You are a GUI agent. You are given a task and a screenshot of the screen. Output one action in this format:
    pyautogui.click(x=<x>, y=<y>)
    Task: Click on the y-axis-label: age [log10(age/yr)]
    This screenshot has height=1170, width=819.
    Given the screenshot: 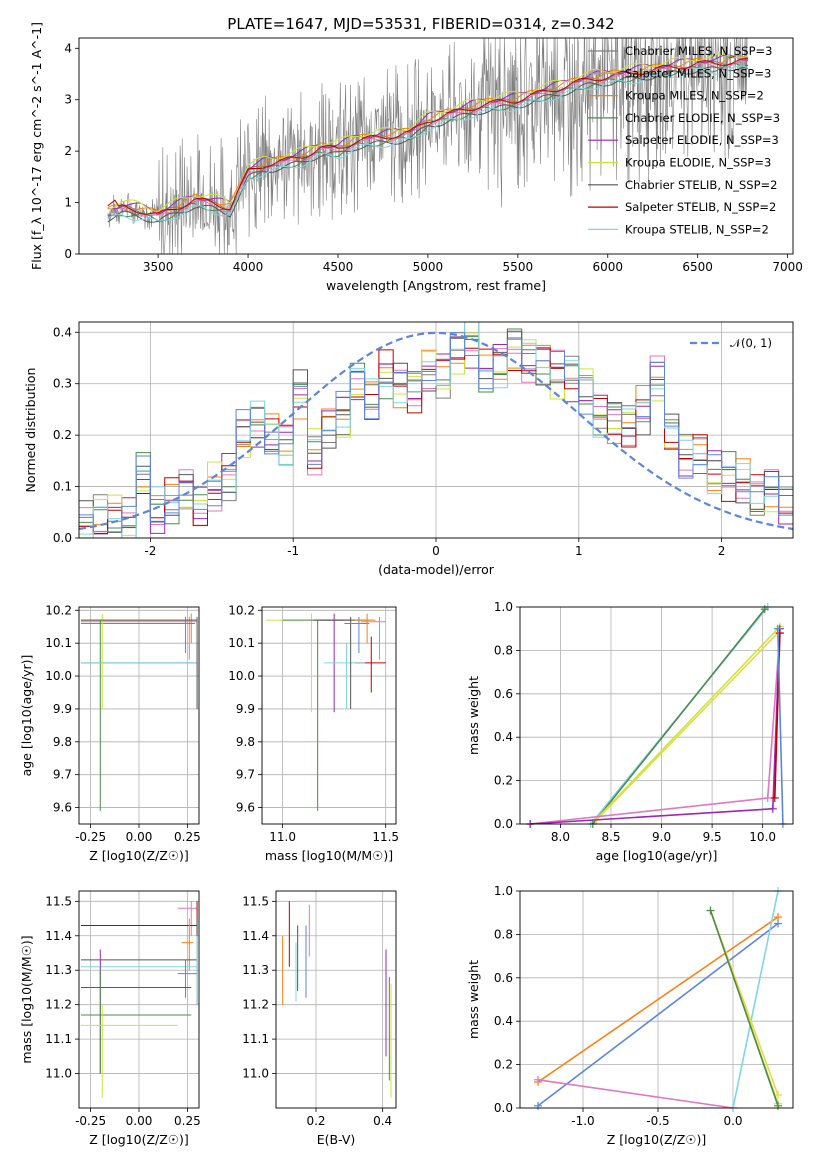 What is the action you would take?
    pyautogui.click(x=26, y=716)
    